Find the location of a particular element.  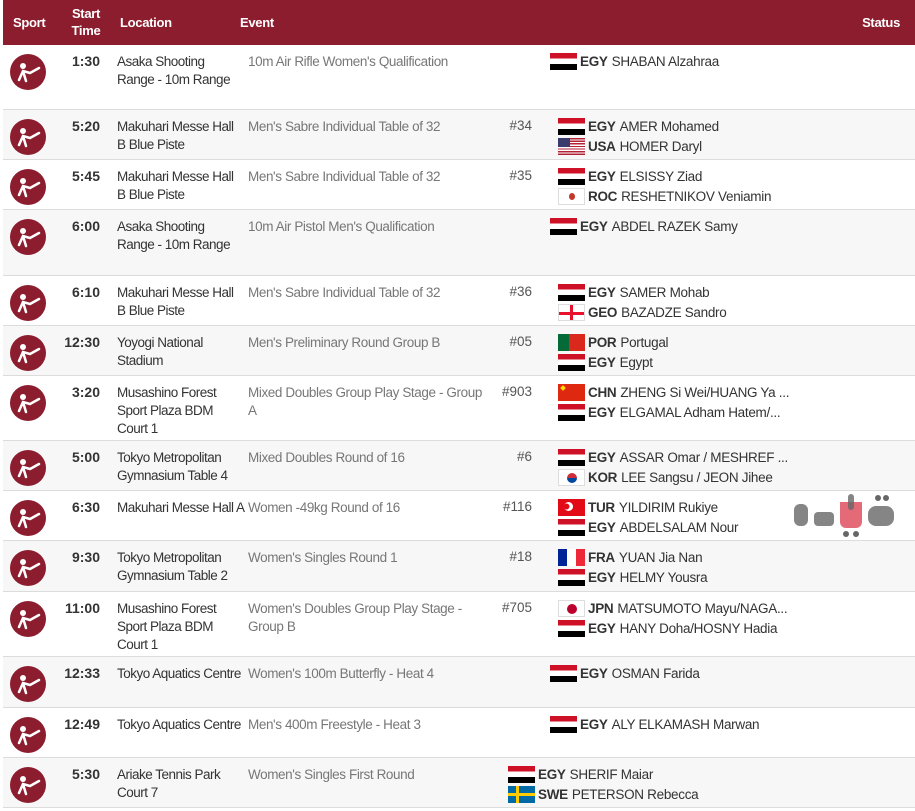

competitor: EGY Egypt is located at coordinates (613, 362).